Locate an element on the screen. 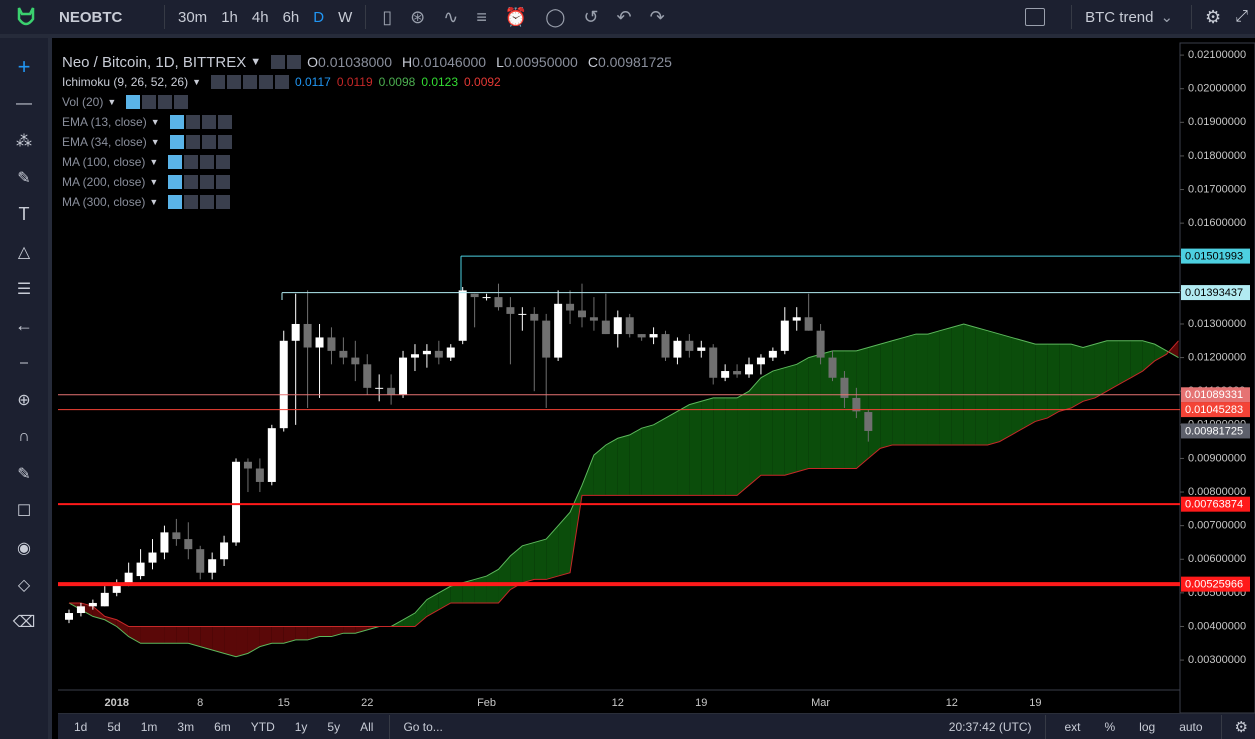  brush-tool: ✎ is located at coordinates (24, 178).